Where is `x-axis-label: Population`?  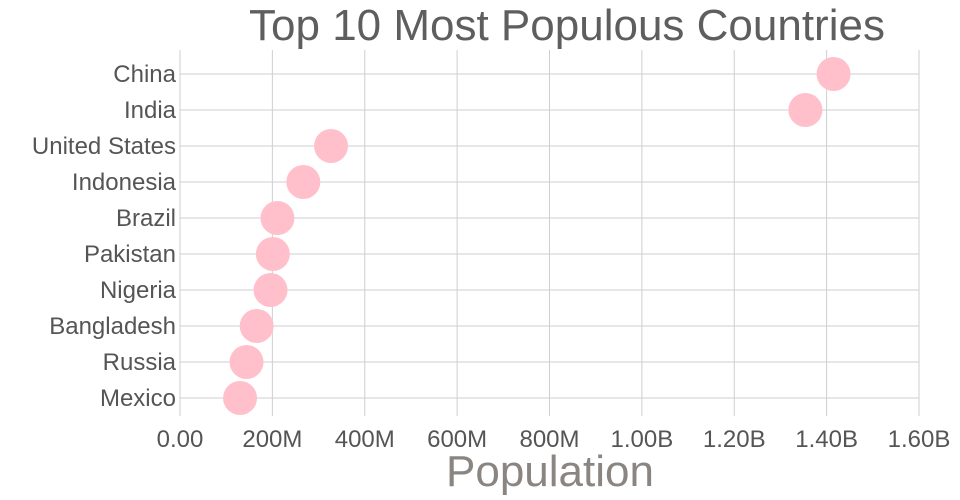
x-axis-label: Population is located at coordinates (550, 471).